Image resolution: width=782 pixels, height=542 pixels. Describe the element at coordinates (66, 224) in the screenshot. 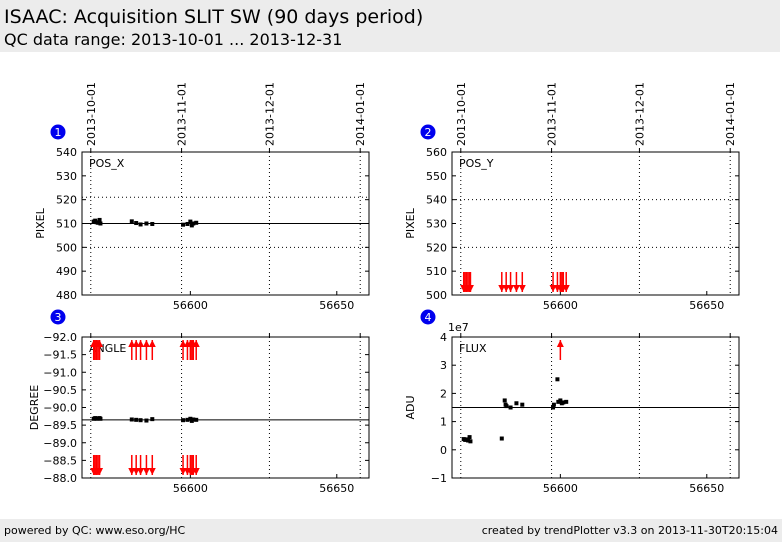

I see `y-tick-label: 510` at that location.